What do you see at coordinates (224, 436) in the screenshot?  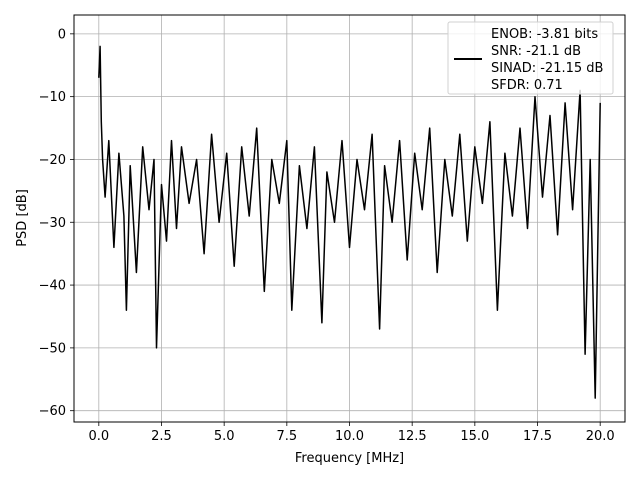 I see `x-tick-label: 5.0` at bounding box center [224, 436].